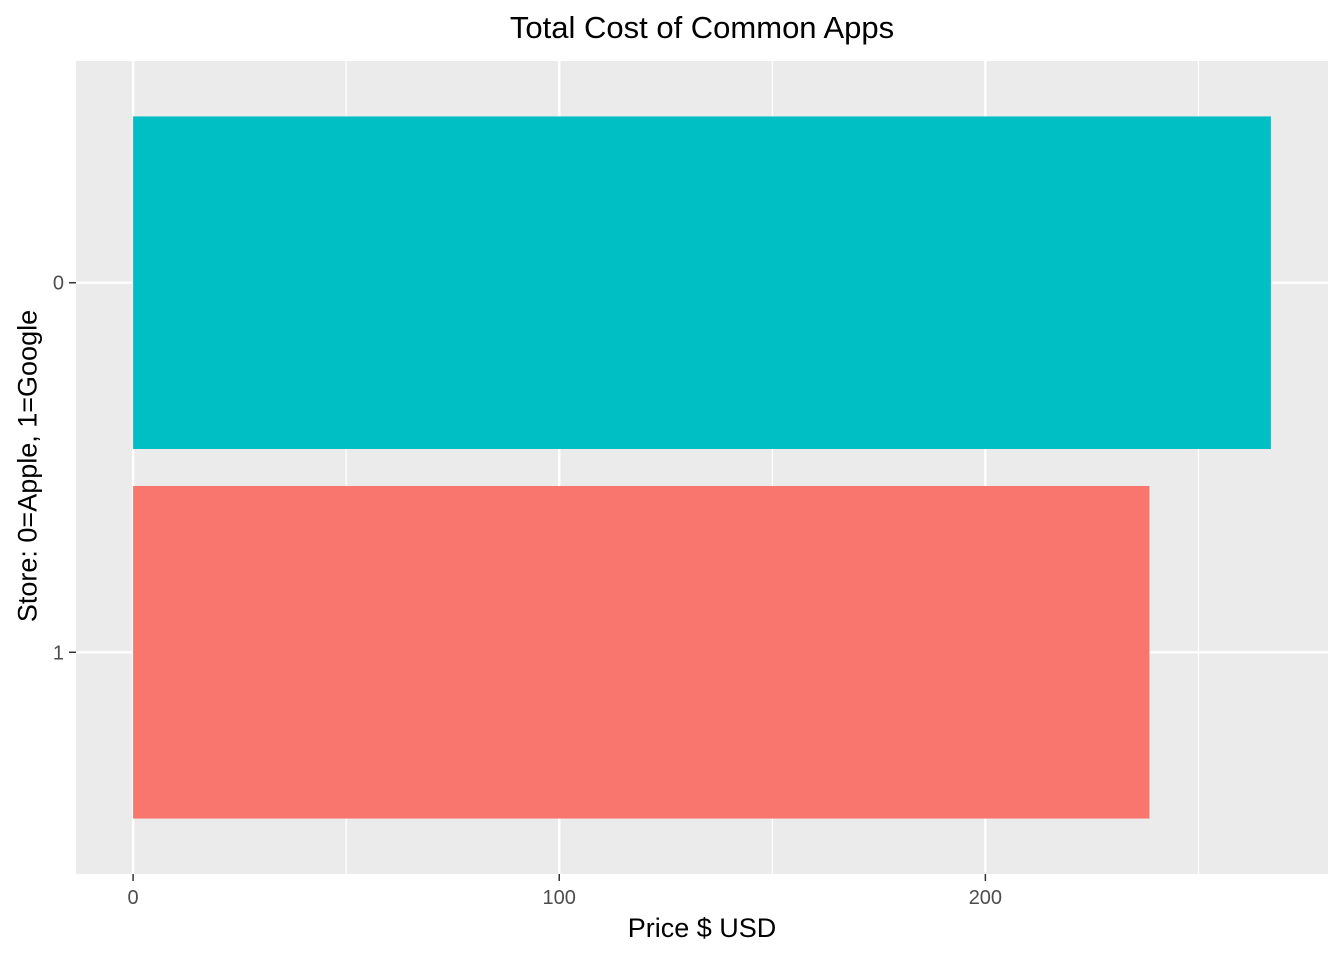 This screenshot has width=1344, height=960. What do you see at coordinates (702, 27) in the screenshot?
I see `chart-title: Total Cost of Common Apps` at bounding box center [702, 27].